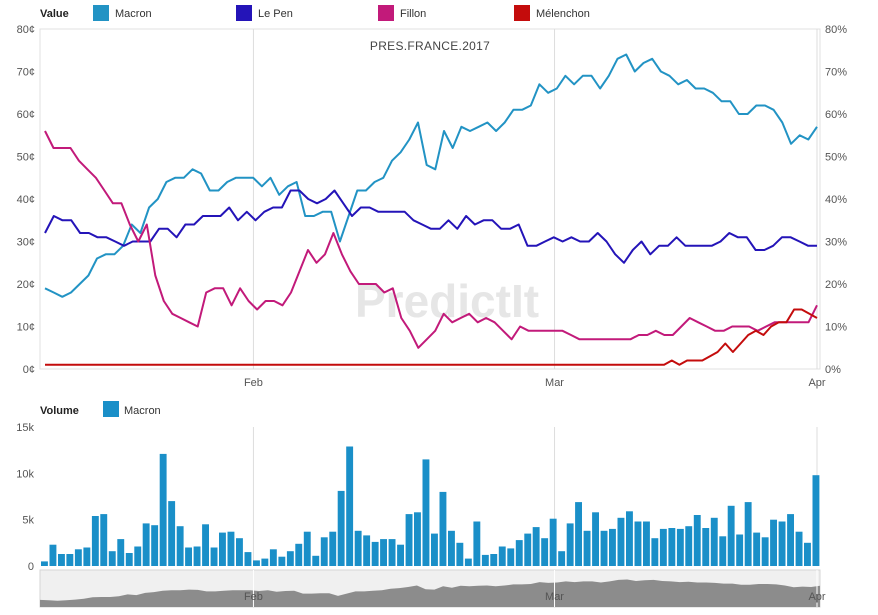 Image resolution: width=878 pixels, height=615 pixels. I want to click on chart-title: PRES.FRANCE.2017, so click(430, 46).